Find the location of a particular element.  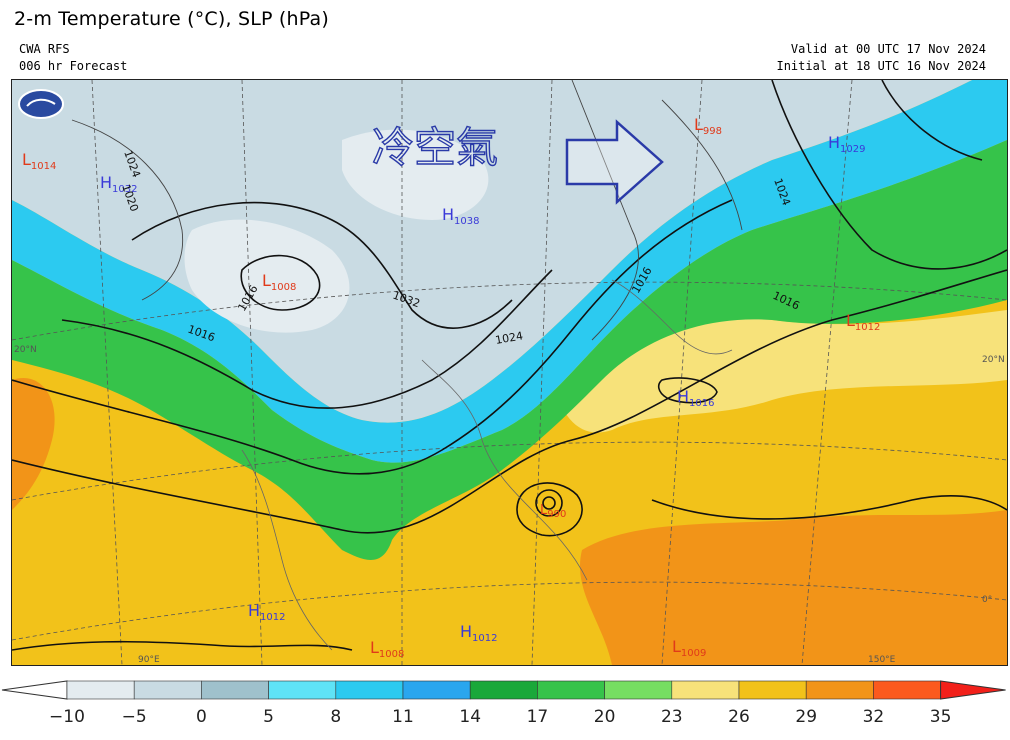

isobar-label: 1024 is located at coordinates (509, 338).